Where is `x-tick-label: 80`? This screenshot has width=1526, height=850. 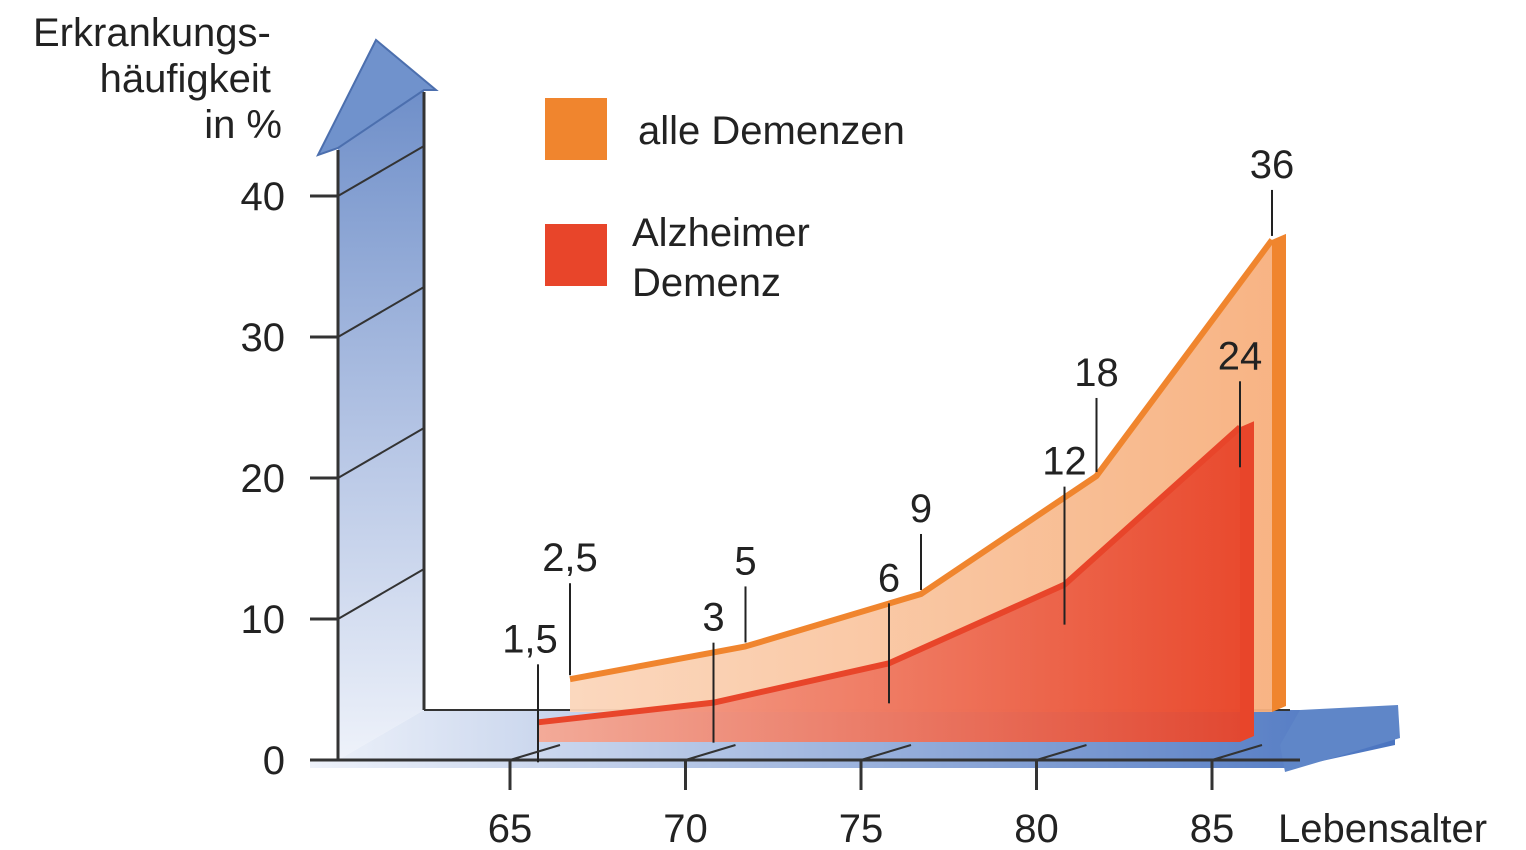 x-tick-label: 80 is located at coordinates (1036, 828).